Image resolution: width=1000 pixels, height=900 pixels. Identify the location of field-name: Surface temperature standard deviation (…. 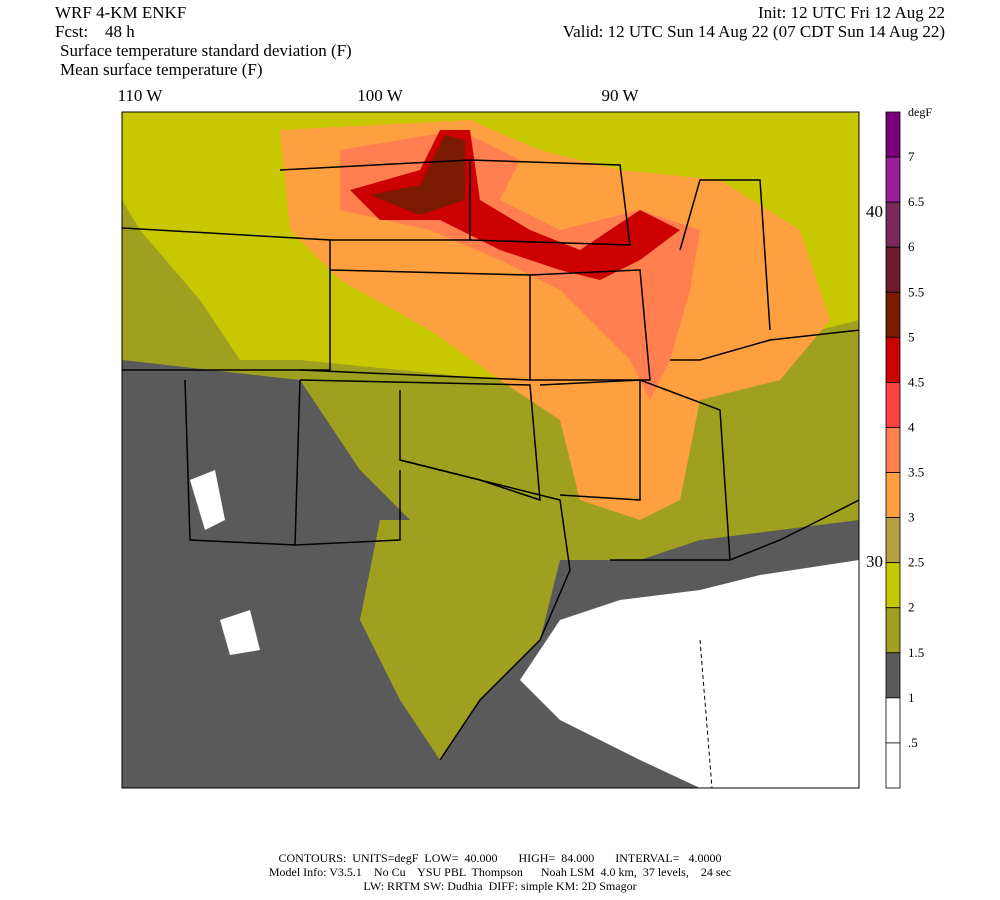
(206, 50).